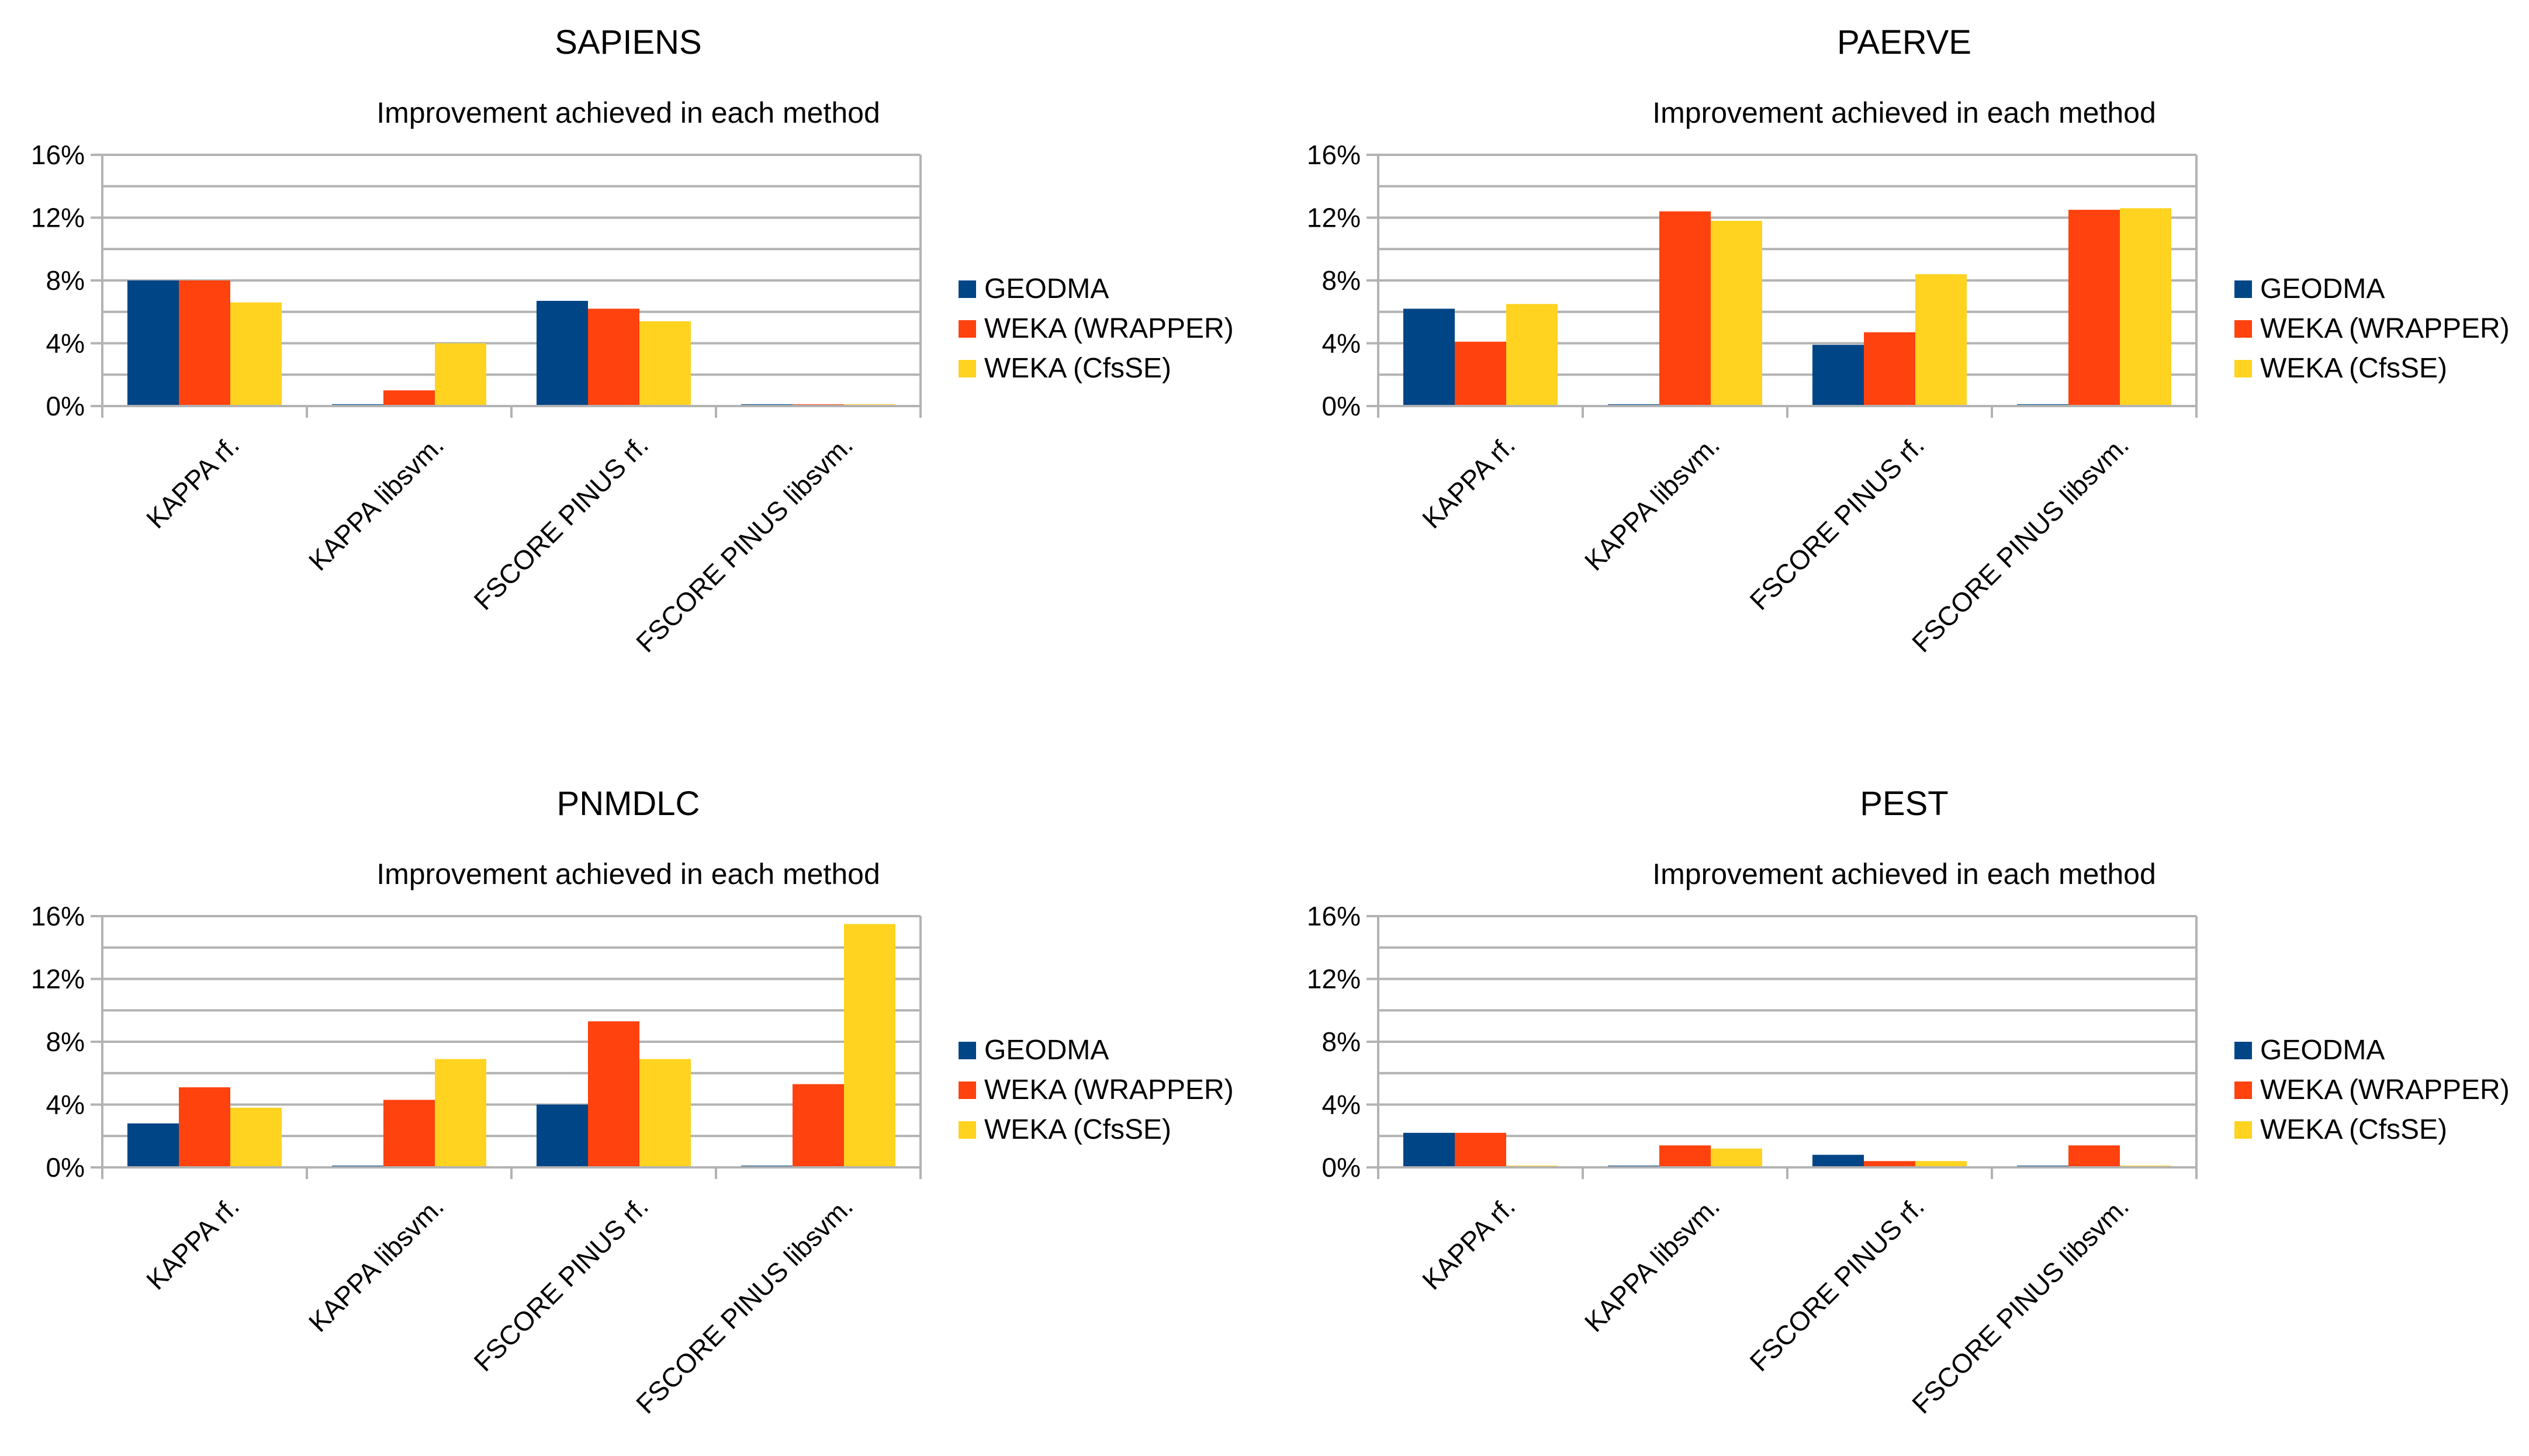 The height and width of the screenshot is (1456, 2529). Describe the element at coordinates (1904, 42) in the screenshot. I see `chart-title: PAERVE` at that location.